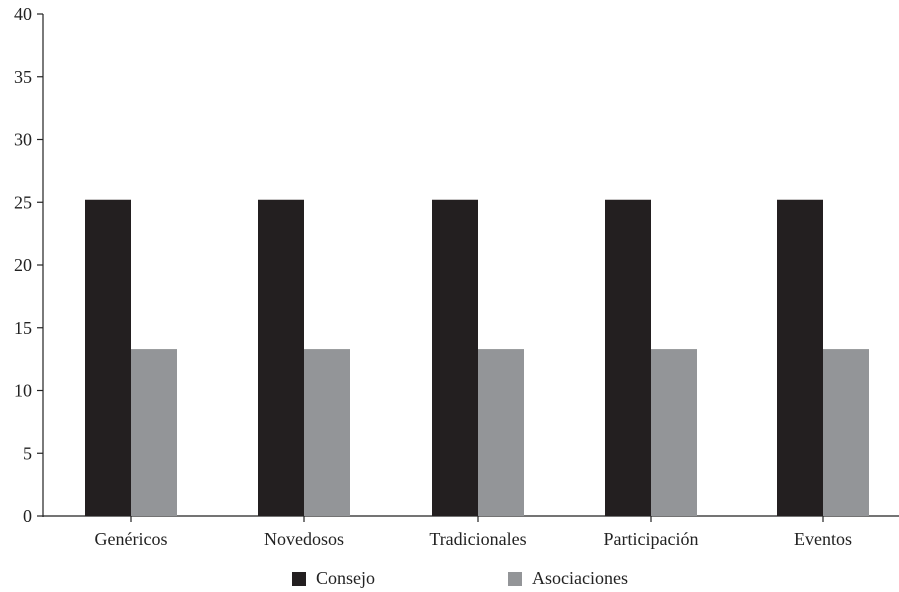 The image size is (899, 592). I want to click on y-tick-label: 10, so click(23, 391).